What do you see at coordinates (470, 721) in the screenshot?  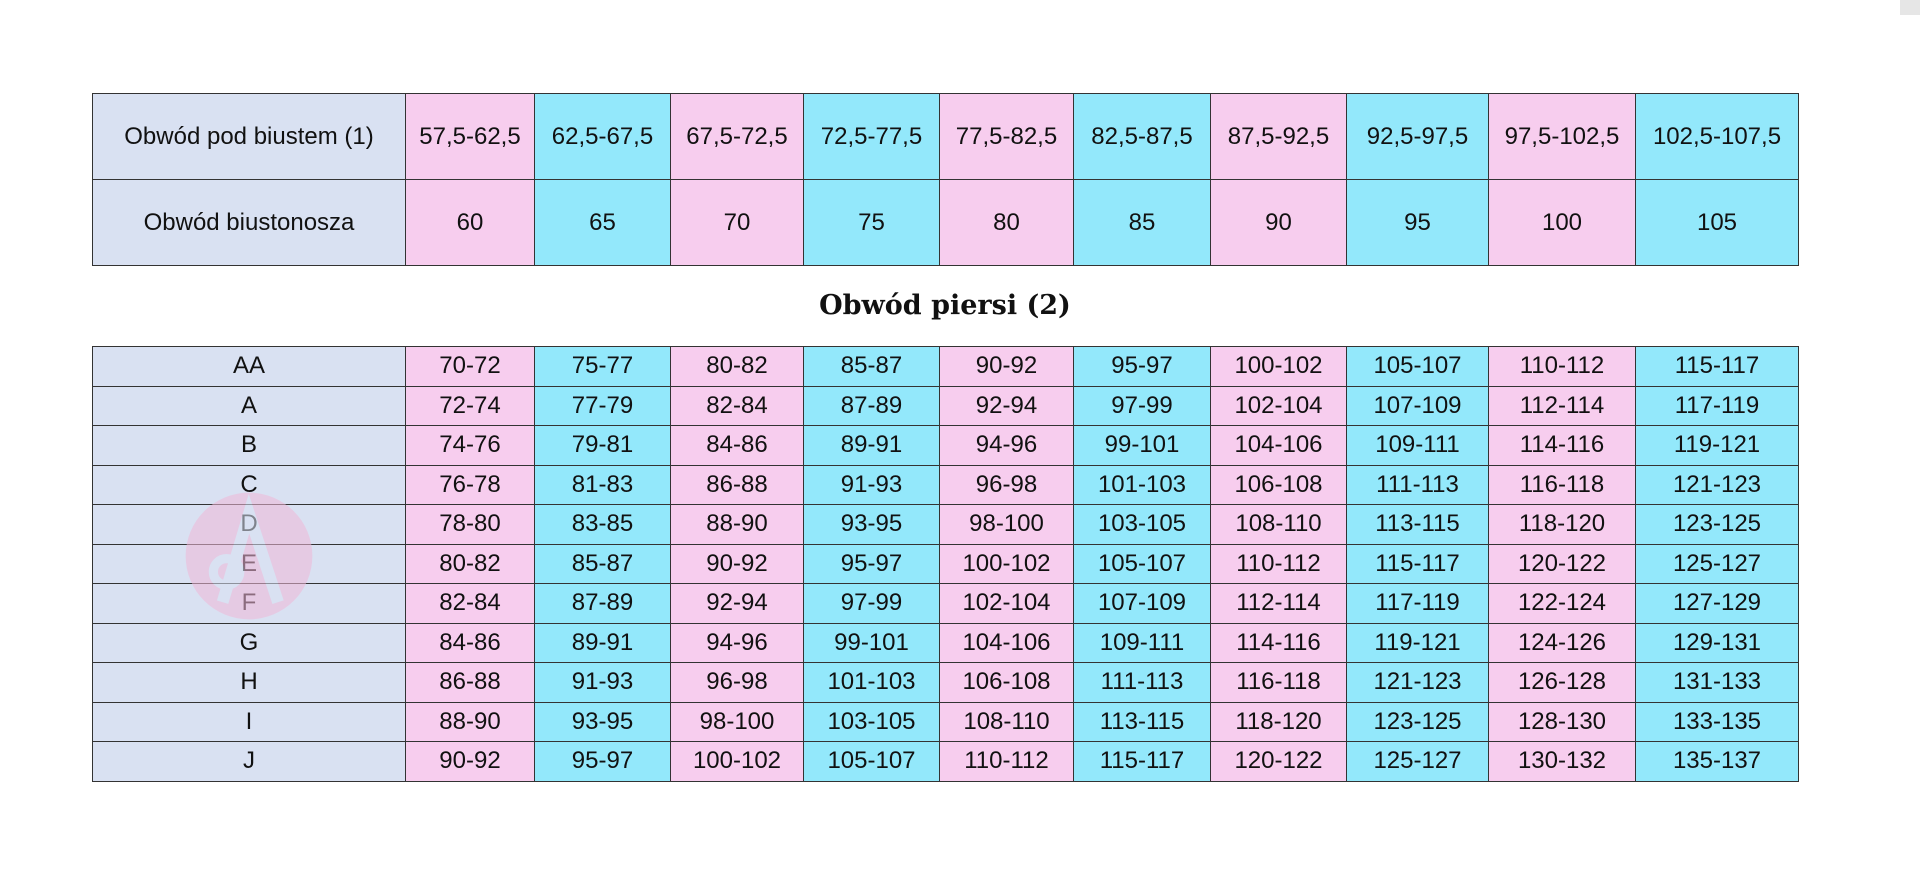 I see `table-cell: 88-90` at bounding box center [470, 721].